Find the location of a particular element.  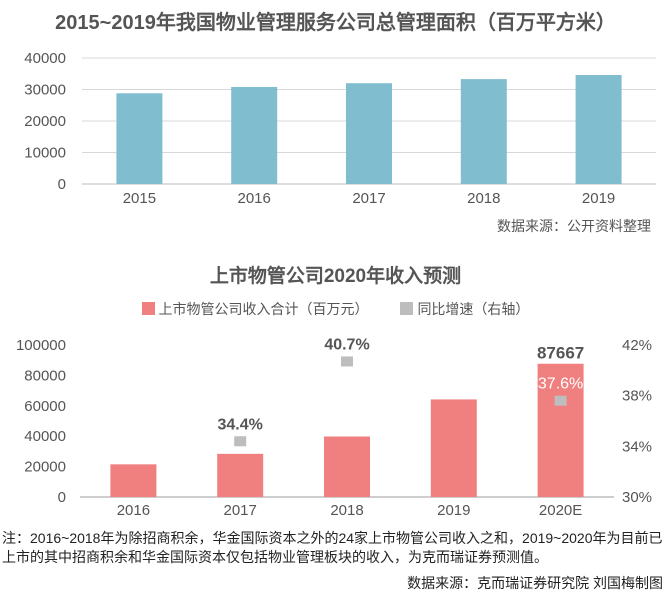

chart1-bar-2017 is located at coordinates (369, 133).